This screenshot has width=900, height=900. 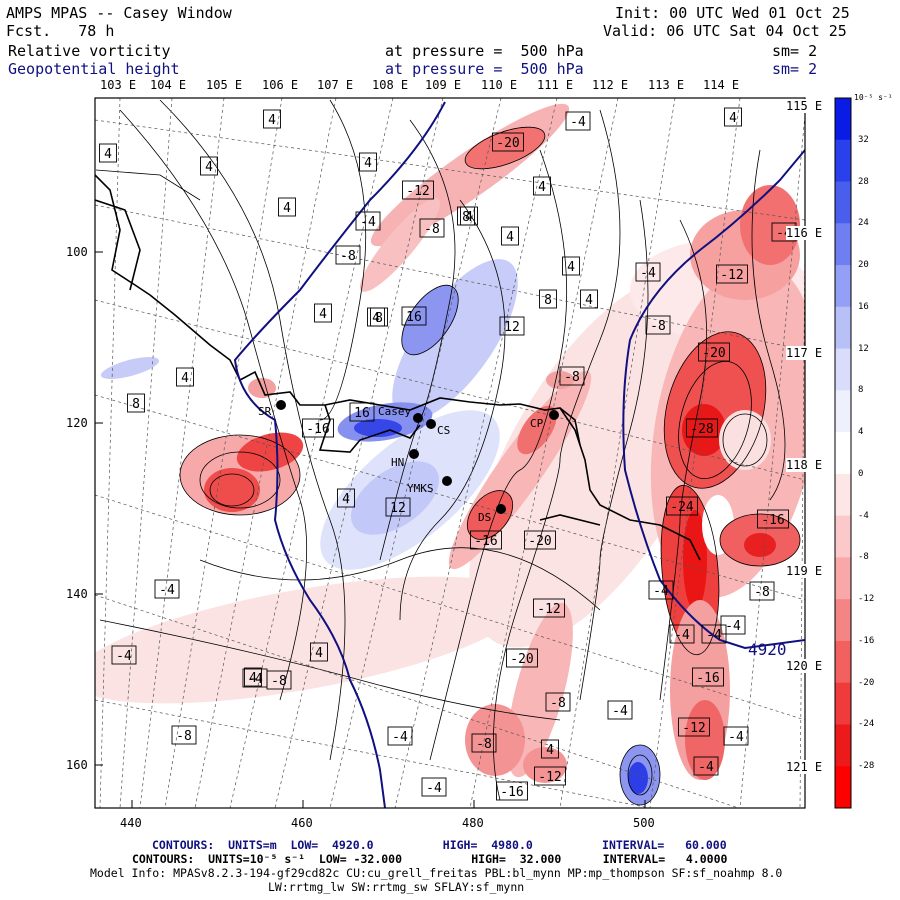 What do you see at coordinates (224, 85) in the screenshot?
I see `top-lon-label: 105 E` at bounding box center [224, 85].